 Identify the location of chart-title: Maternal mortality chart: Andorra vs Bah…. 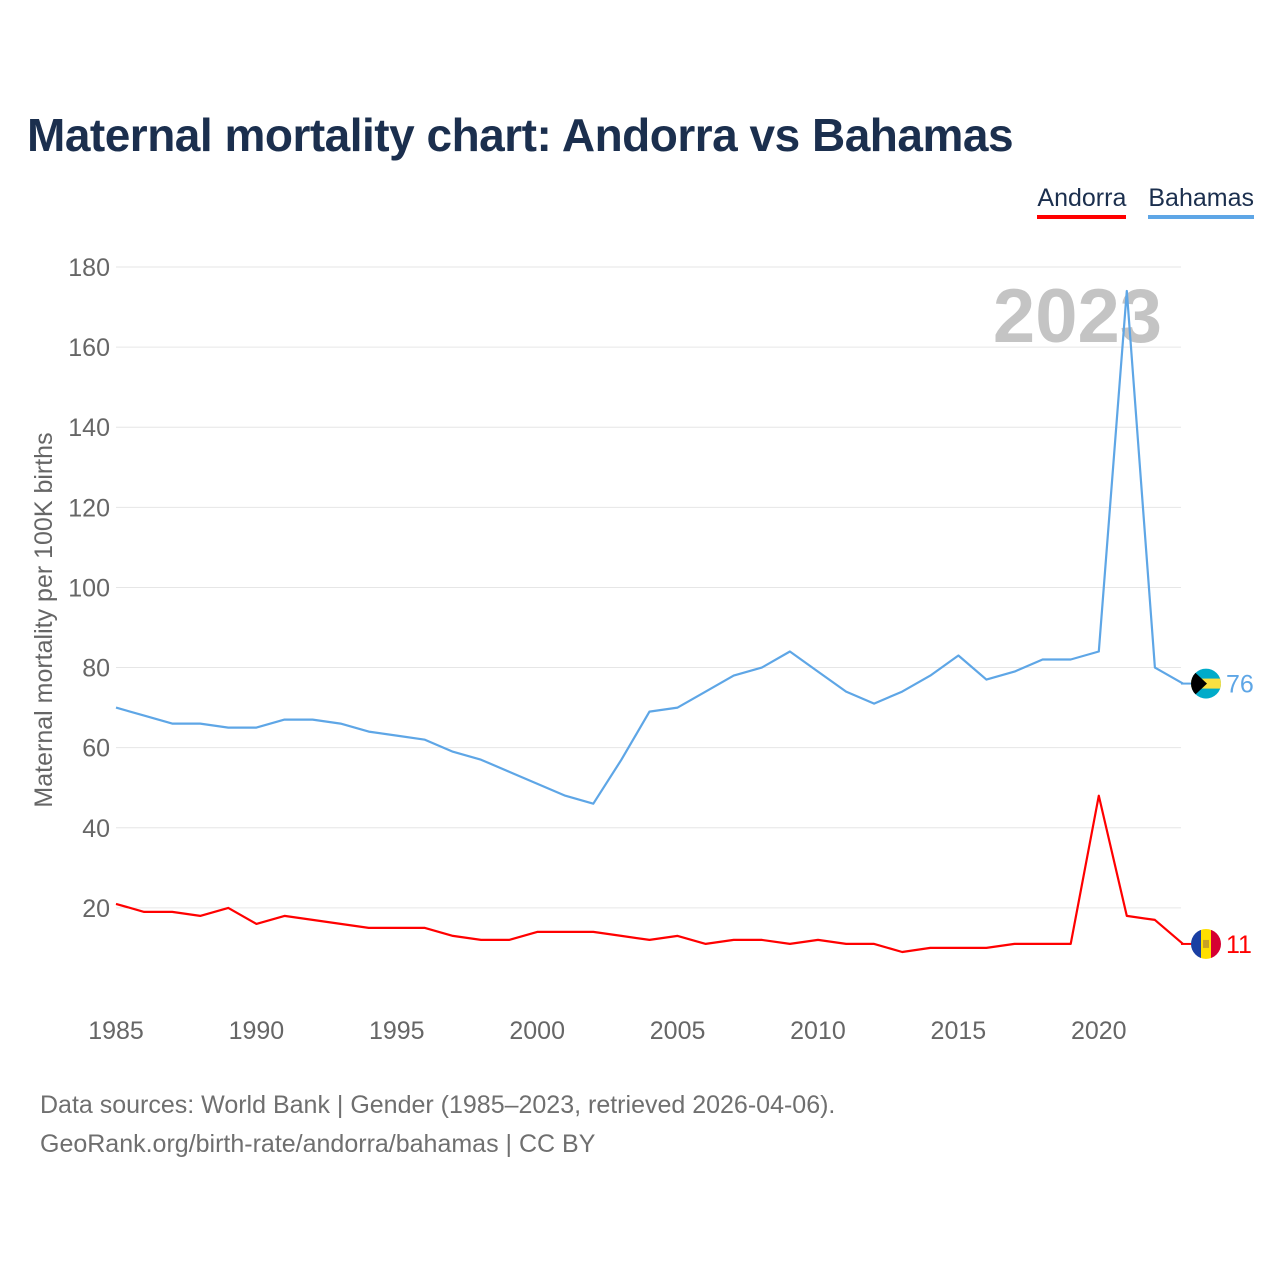
(520, 135).